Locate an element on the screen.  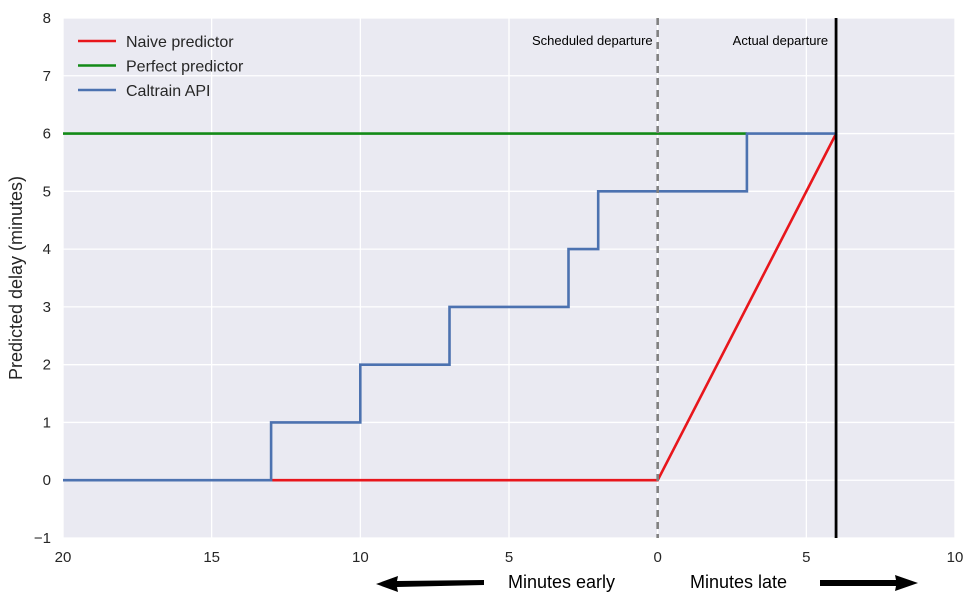
y-tick-label: 4 is located at coordinates (47, 249).